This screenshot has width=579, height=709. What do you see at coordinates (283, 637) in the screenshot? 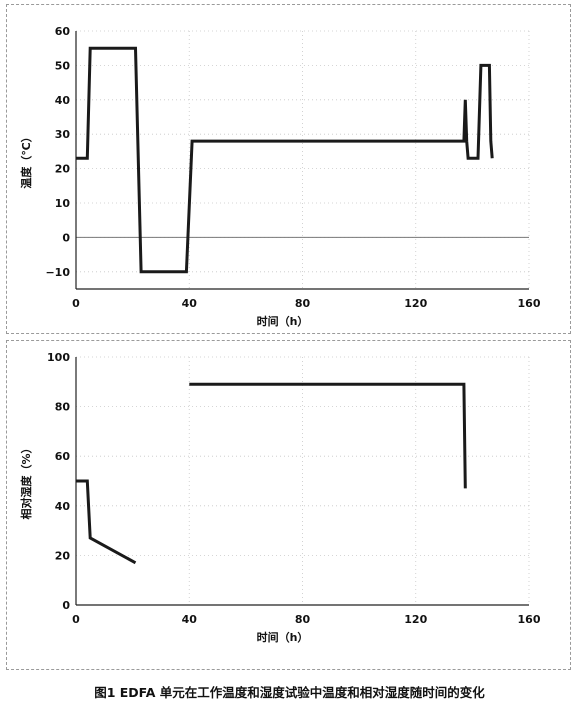
I see `rh-x-axis-title: 时间（h）` at bounding box center [283, 637].